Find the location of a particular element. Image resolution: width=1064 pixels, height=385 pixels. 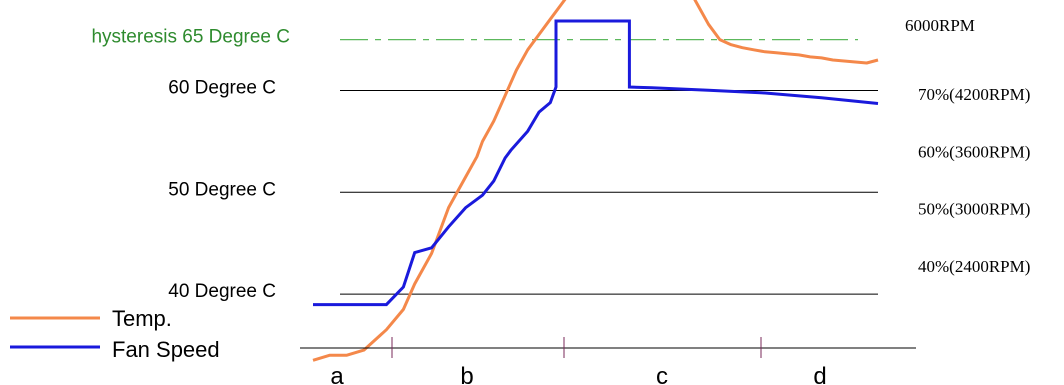

right-axis-label-2400: 40%(2400RPM) is located at coordinates (974, 266).